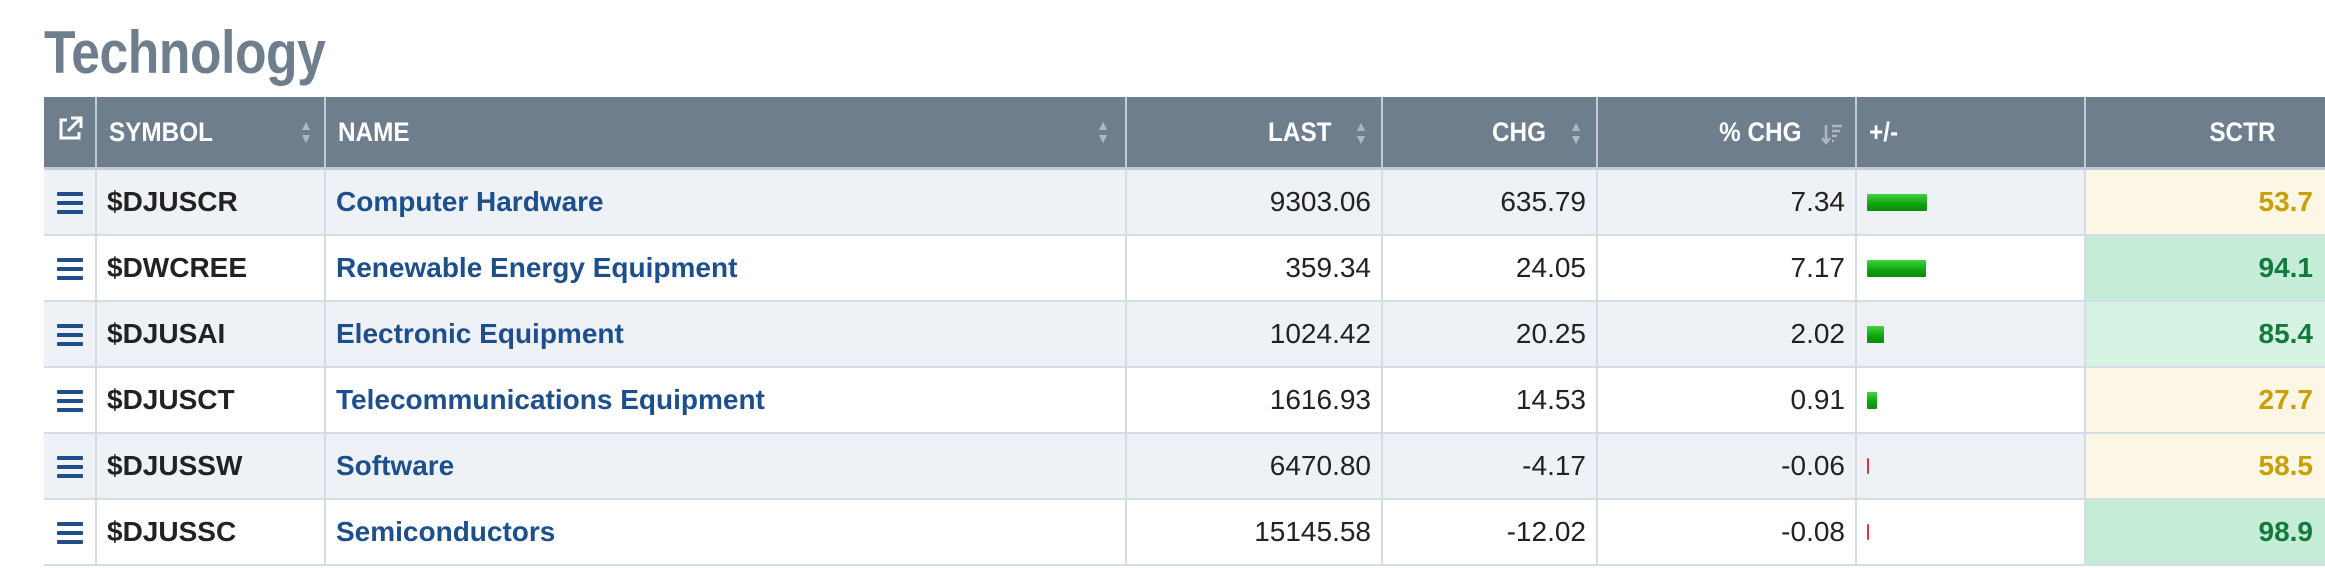 The width and height of the screenshot is (2325, 568). What do you see at coordinates (1253, 466) in the screenshot?
I see `last-cell: 6470.80` at bounding box center [1253, 466].